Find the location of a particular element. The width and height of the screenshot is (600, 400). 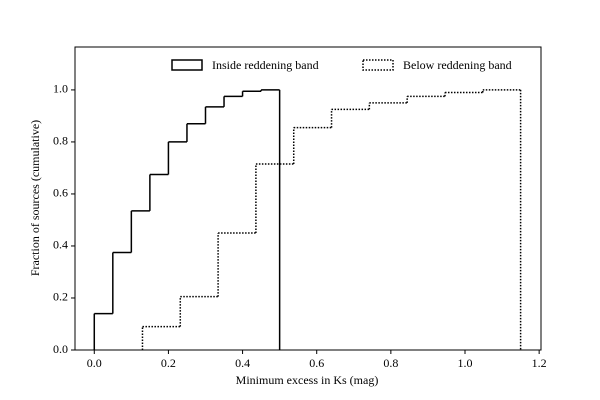

x-tick-label: 0.8 is located at coordinates (390, 363).